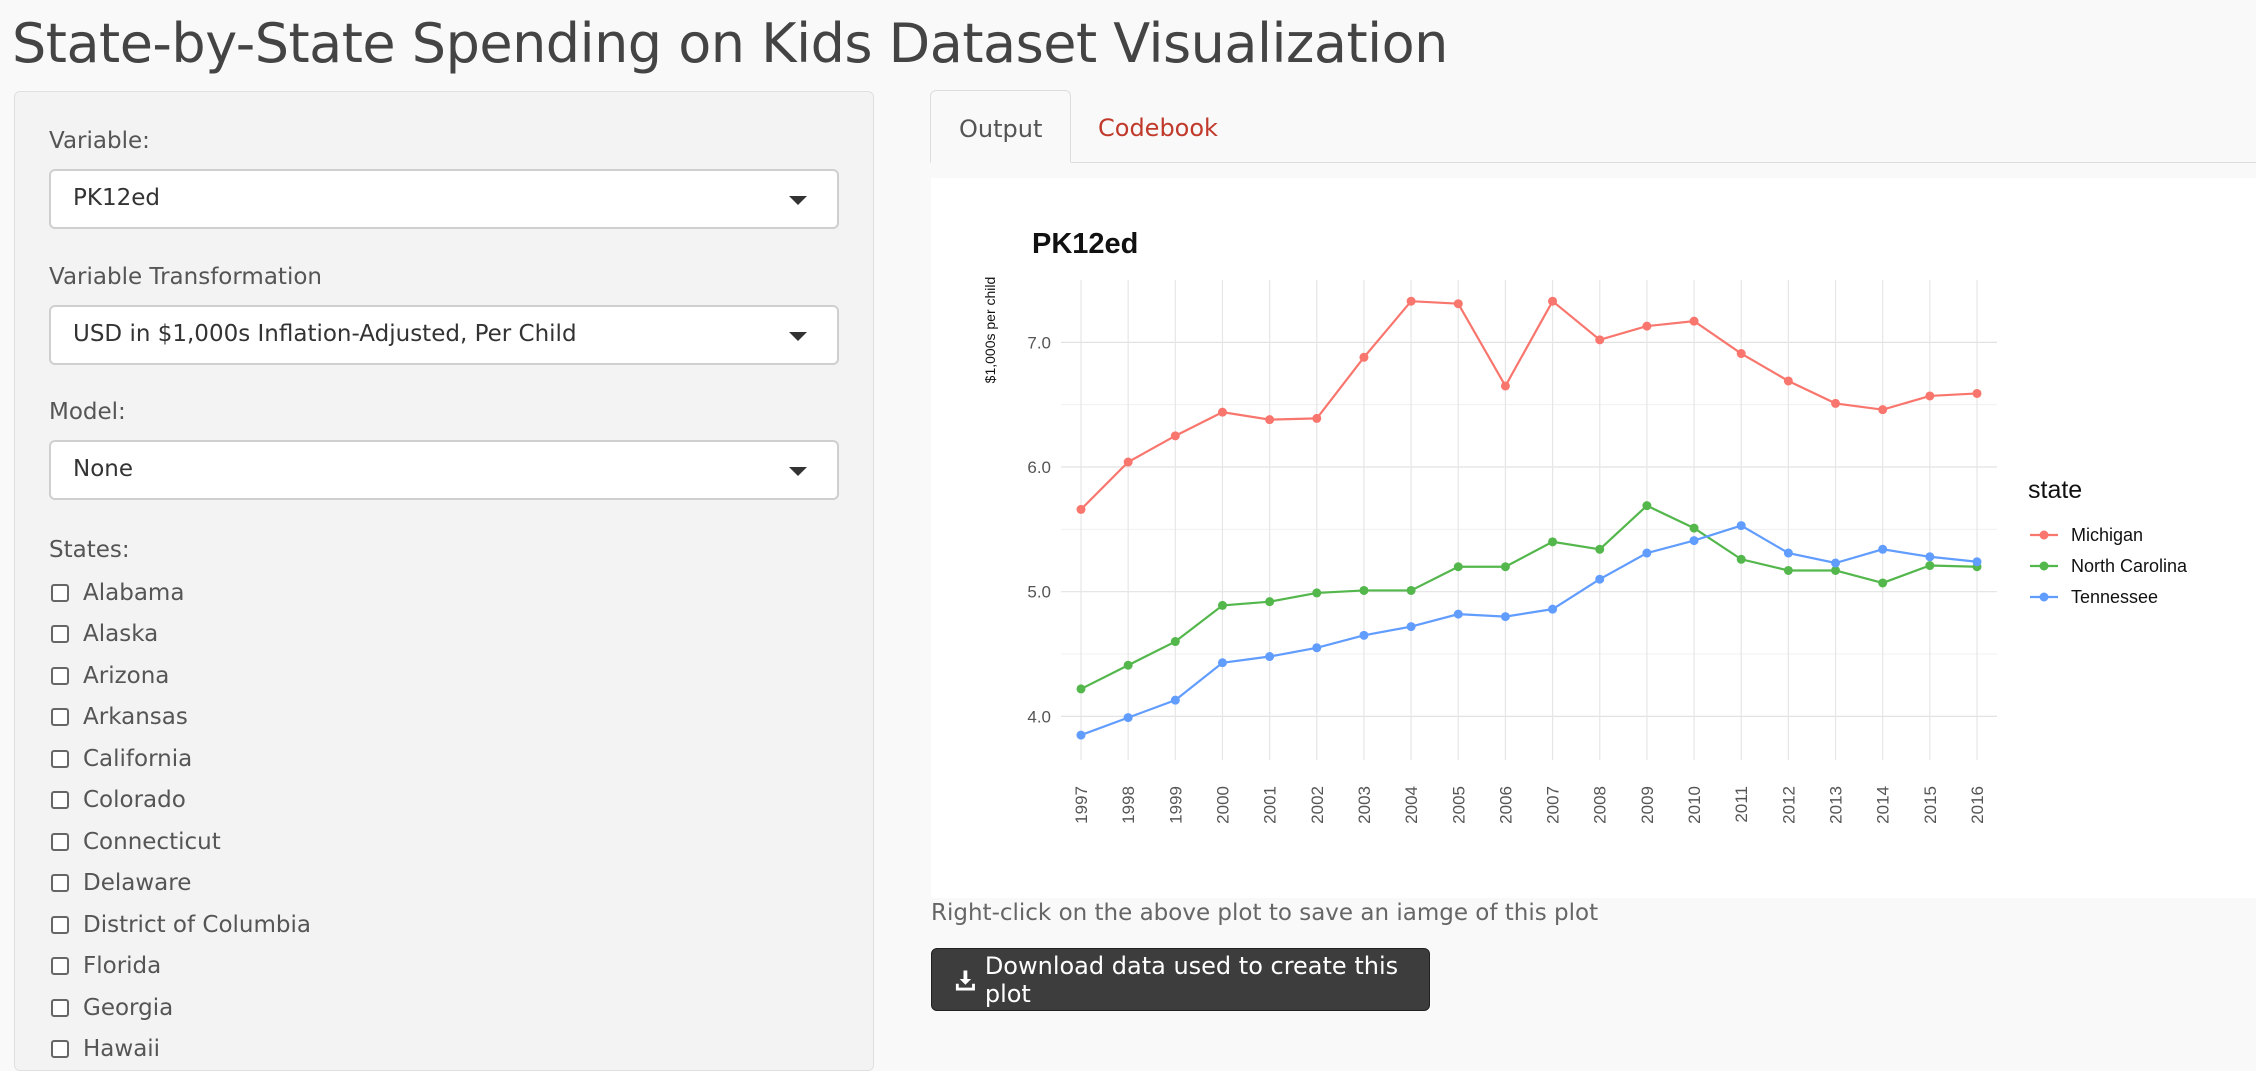 This screenshot has height=1071, width=2256. I want to click on state-option: District of Columbia, so click(180, 925).